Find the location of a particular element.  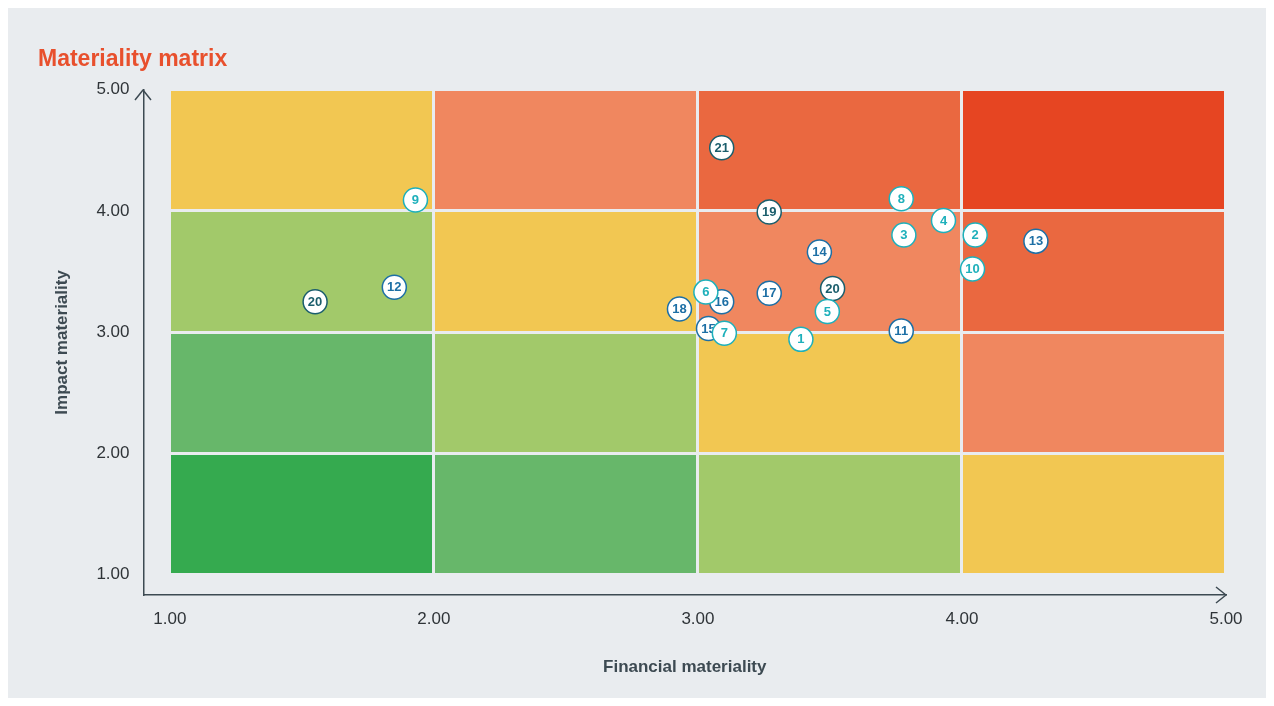

annotation: 1 is located at coordinates (801, 339).